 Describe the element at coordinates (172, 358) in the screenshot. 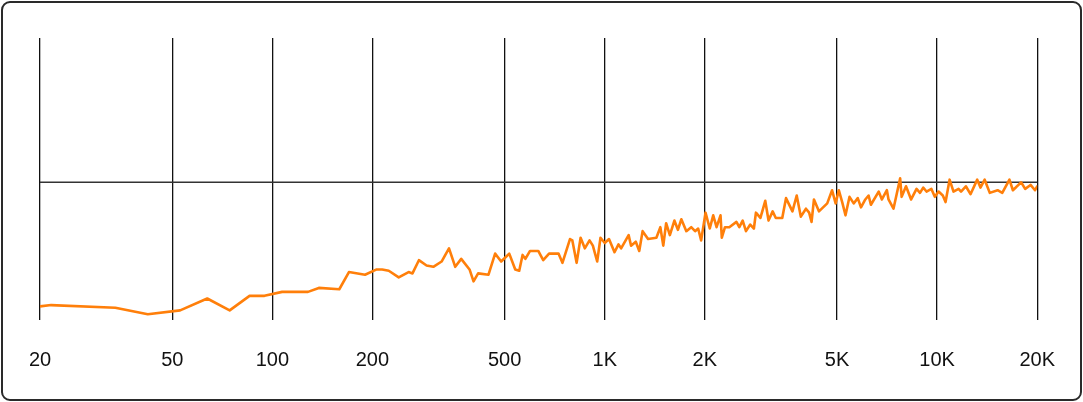

I see `x-tick-label: 50` at that location.